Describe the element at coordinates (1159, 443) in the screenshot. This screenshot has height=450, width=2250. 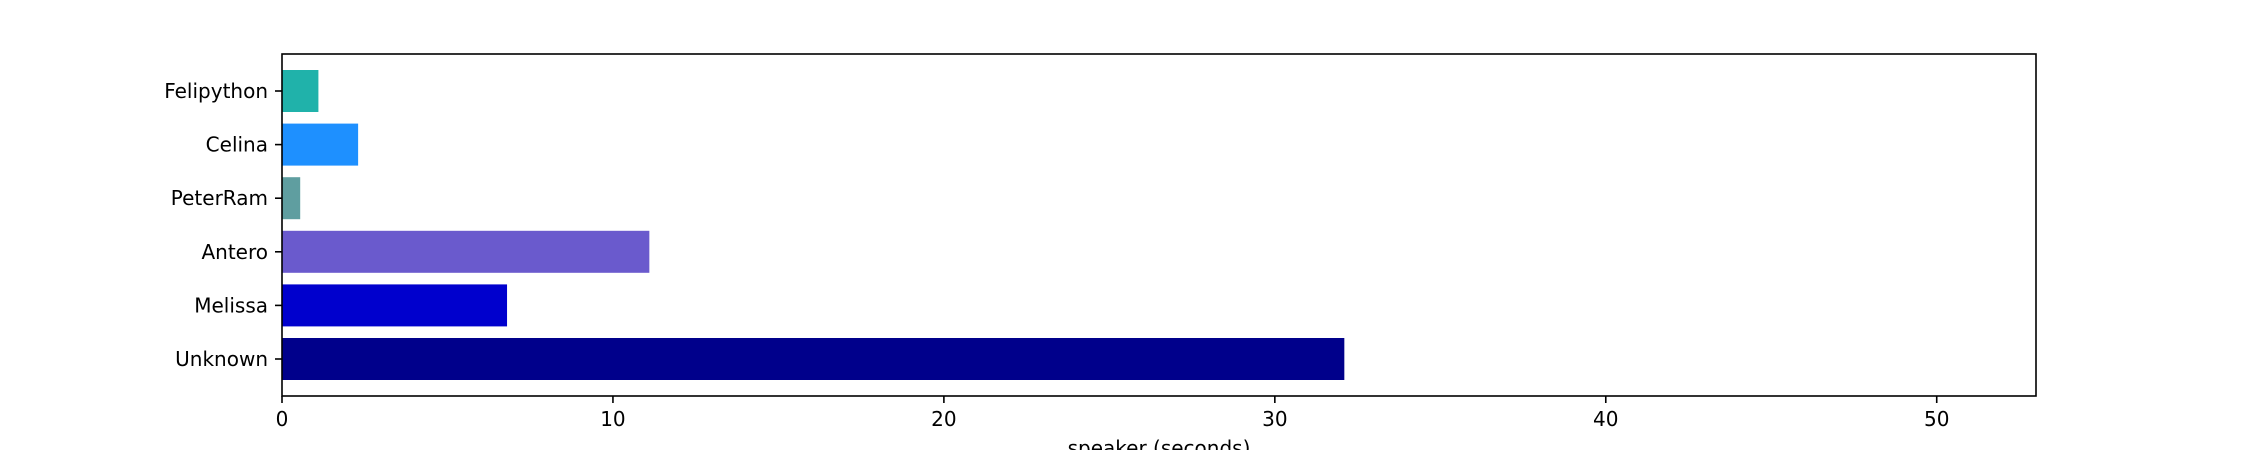
I see `x-axis-title: speaker (seconds)` at that location.